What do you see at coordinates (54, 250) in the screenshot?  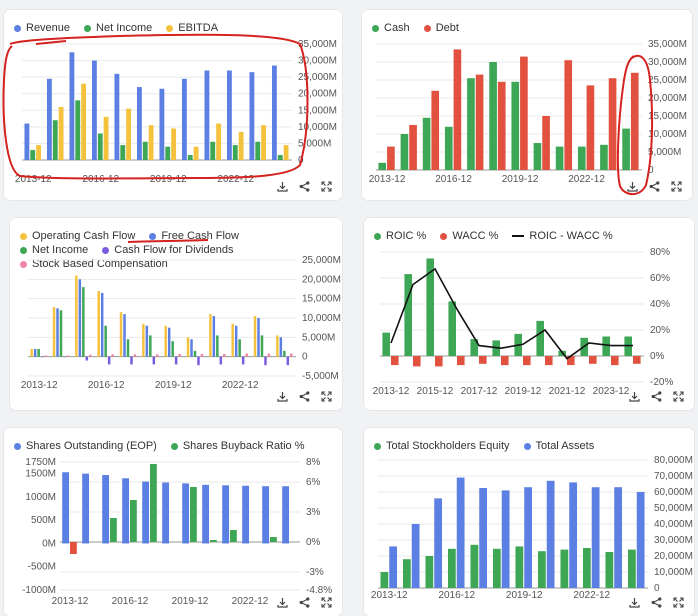 I see `legend-item: Net Income` at bounding box center [54, 250].